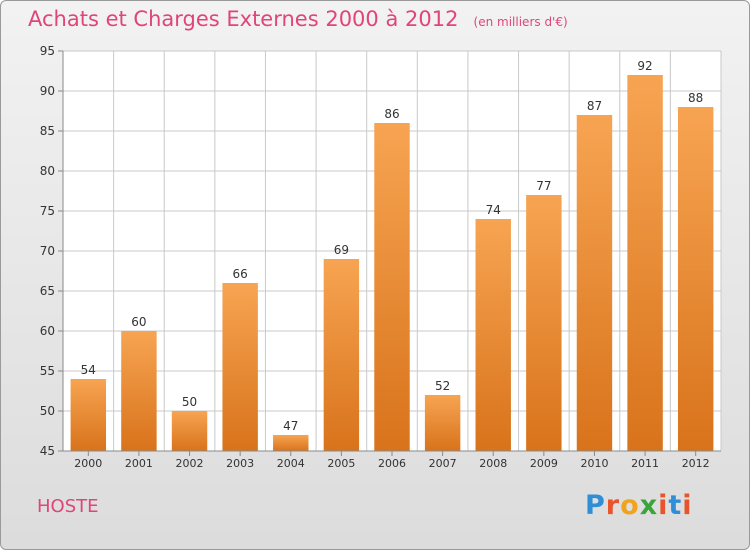 The image size is (750, 550). I want to click on data-label-2001: 60, so click(138, 322).